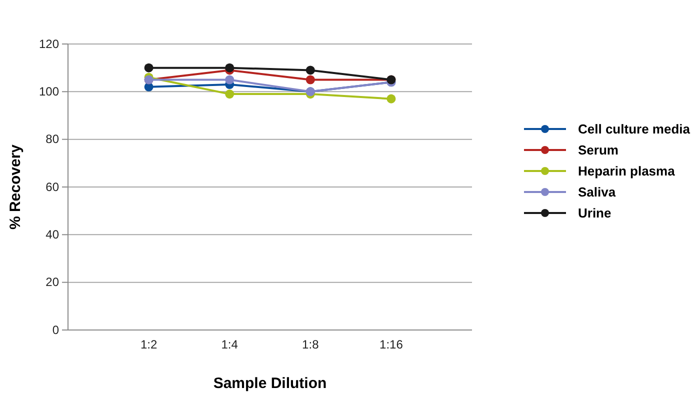 Image resolution: width=694 pixels, height=397 pixels. I want to click on x-tick-label: 1:4, so click(229, 345).